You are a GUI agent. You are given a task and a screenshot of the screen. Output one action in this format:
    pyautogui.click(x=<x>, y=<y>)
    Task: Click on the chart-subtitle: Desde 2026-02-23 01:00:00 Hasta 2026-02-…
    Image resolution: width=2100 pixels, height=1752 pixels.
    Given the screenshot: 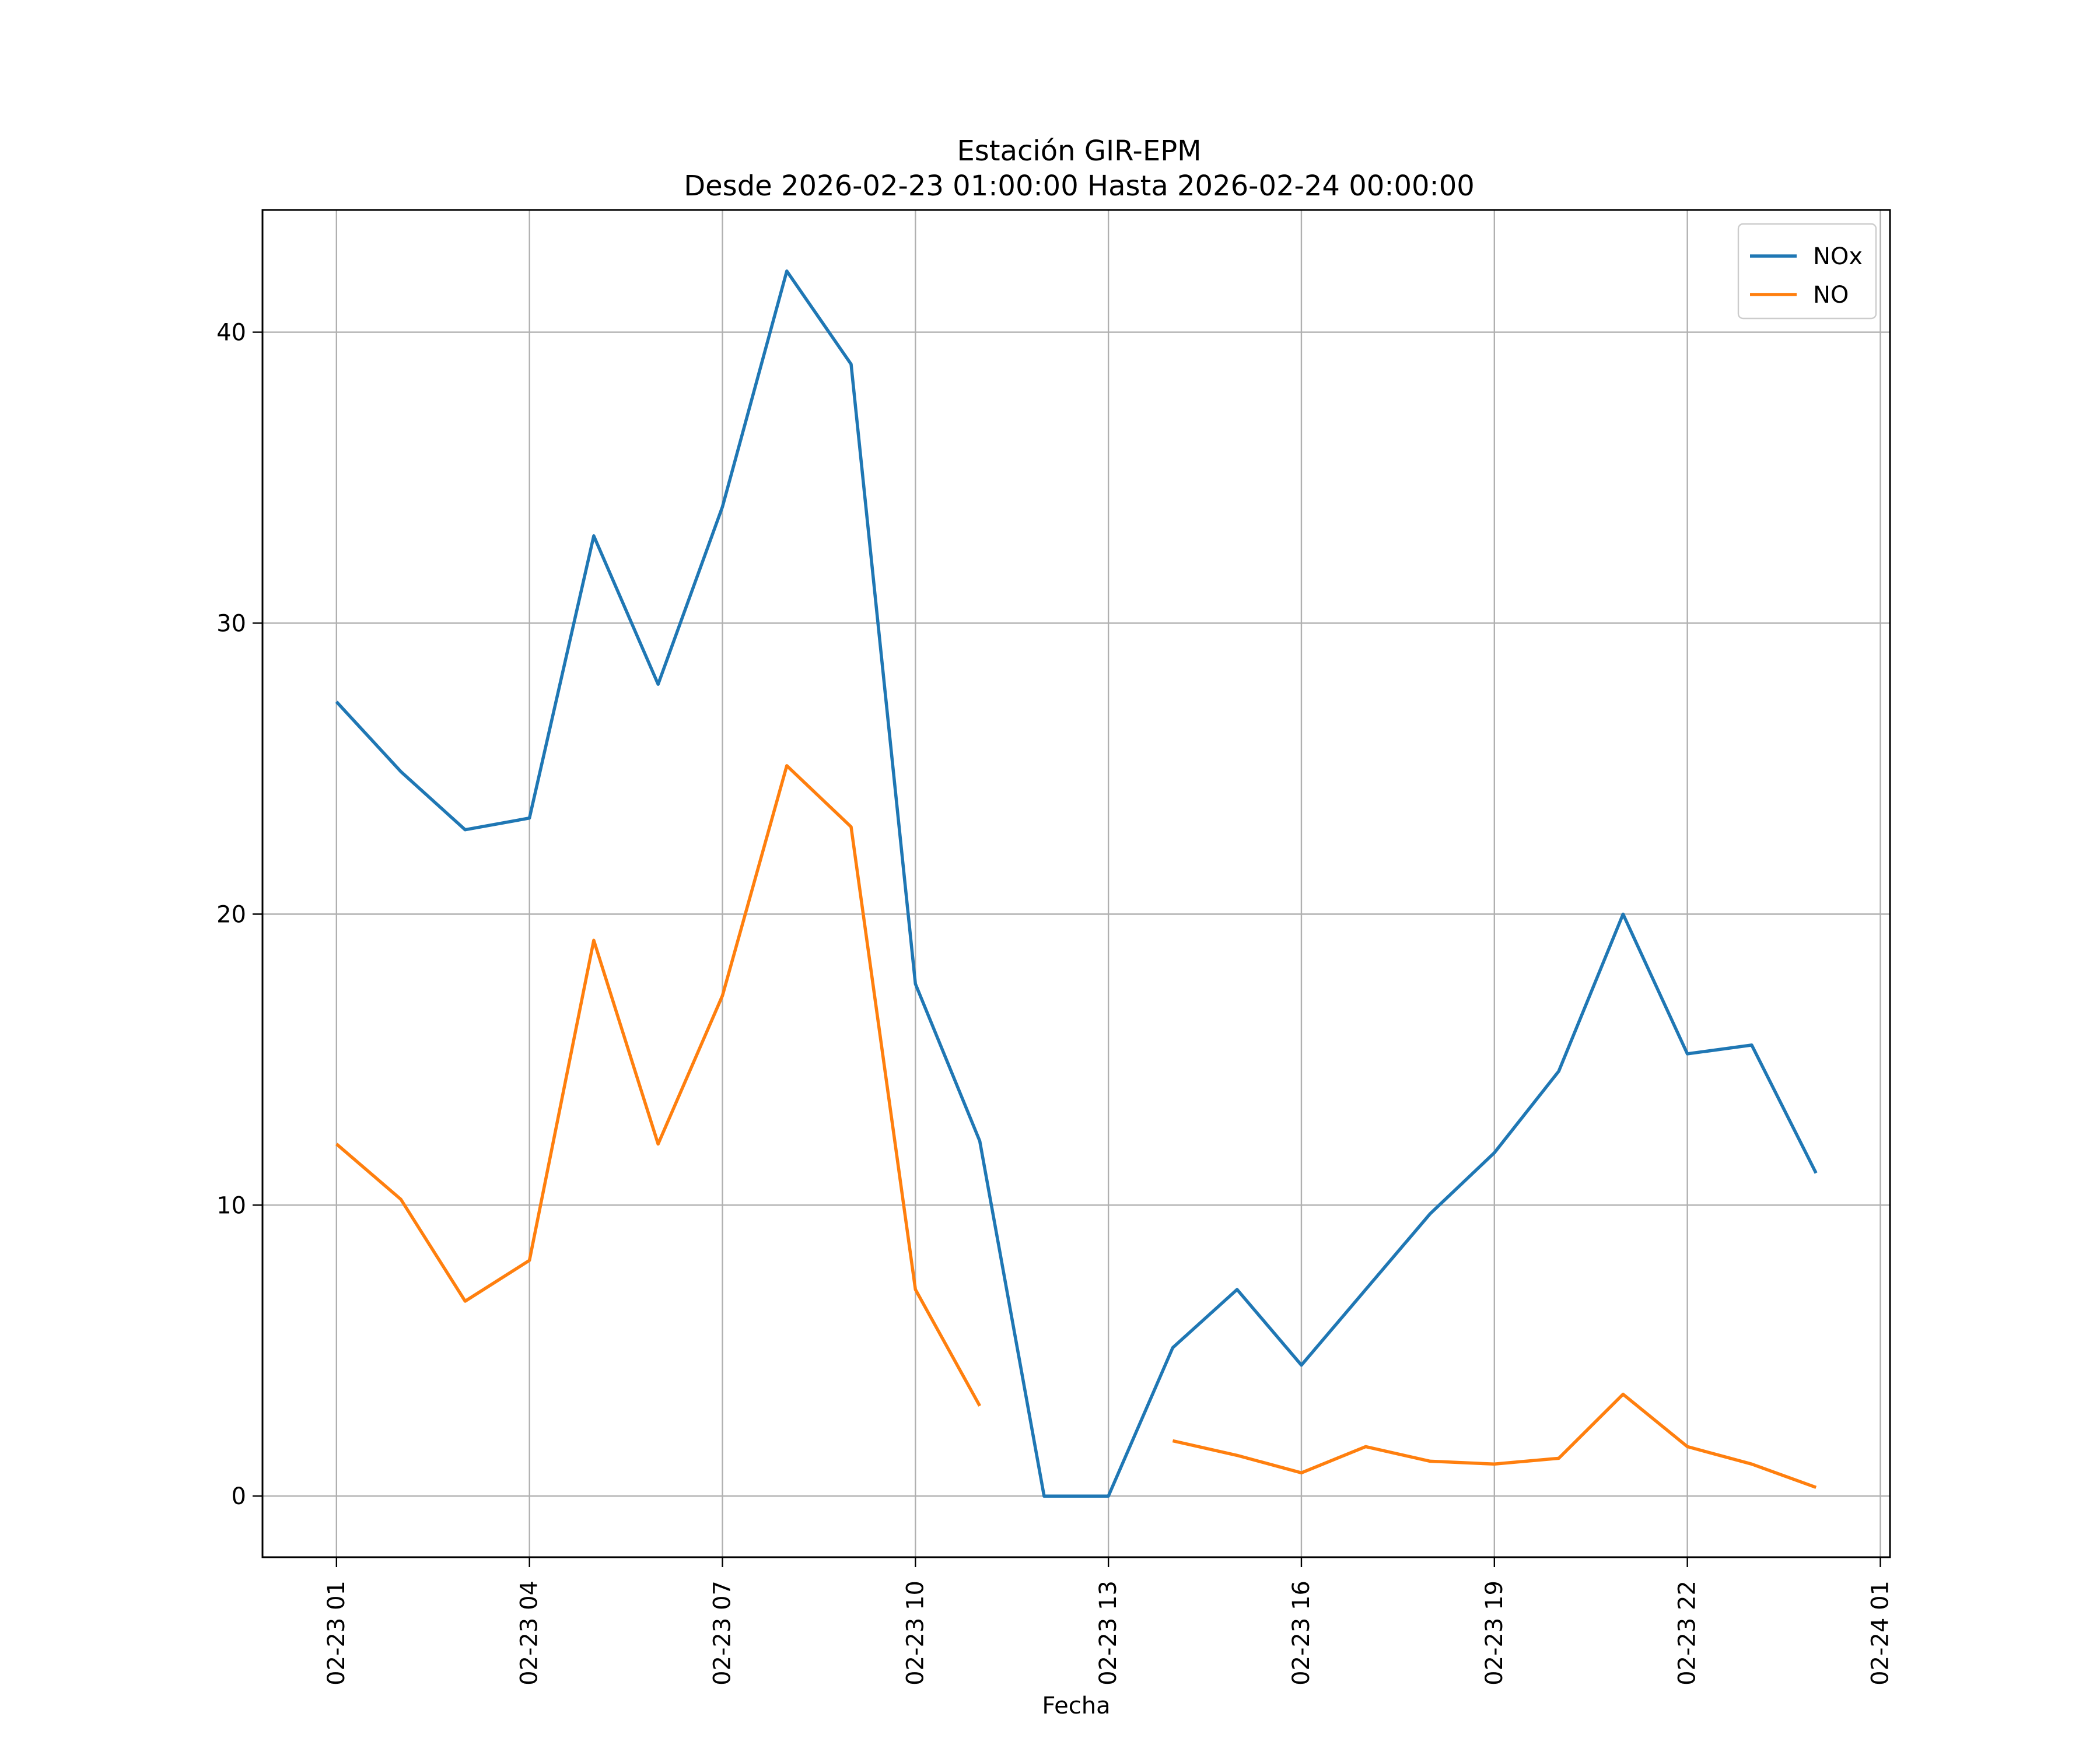 What is the action you would take?
    pyautogui.click(x=1079, y=186)
    